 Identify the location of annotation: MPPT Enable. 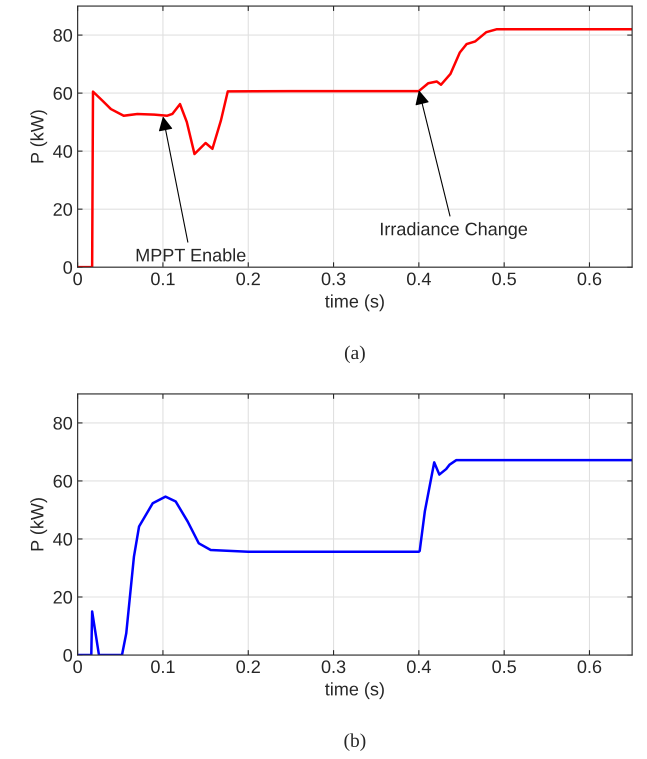
(191, 255).